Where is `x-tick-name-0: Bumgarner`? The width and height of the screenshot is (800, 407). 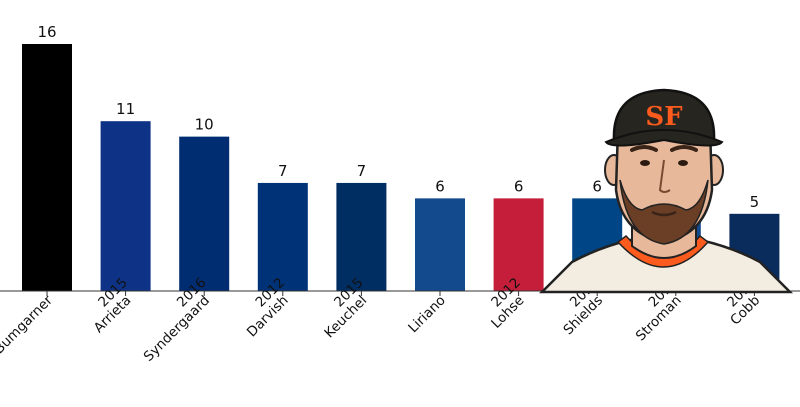
x-tick-name-0: Bumgarner is located at coordinates (28, 324).